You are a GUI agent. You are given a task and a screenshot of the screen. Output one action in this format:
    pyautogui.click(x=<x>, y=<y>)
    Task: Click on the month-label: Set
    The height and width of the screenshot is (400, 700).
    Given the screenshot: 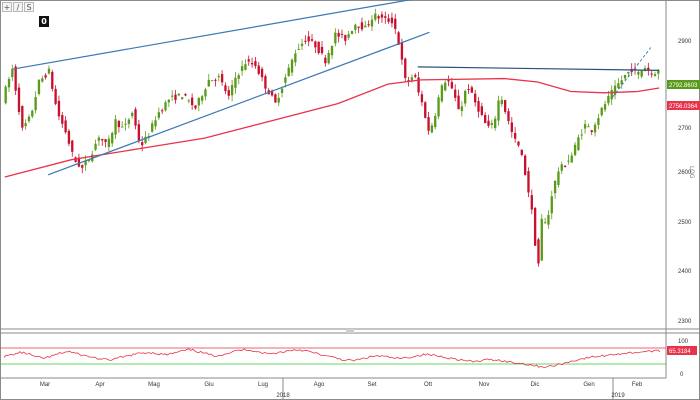 What is the action you would take?
    pyautogui.click(x=371, y=385)
    